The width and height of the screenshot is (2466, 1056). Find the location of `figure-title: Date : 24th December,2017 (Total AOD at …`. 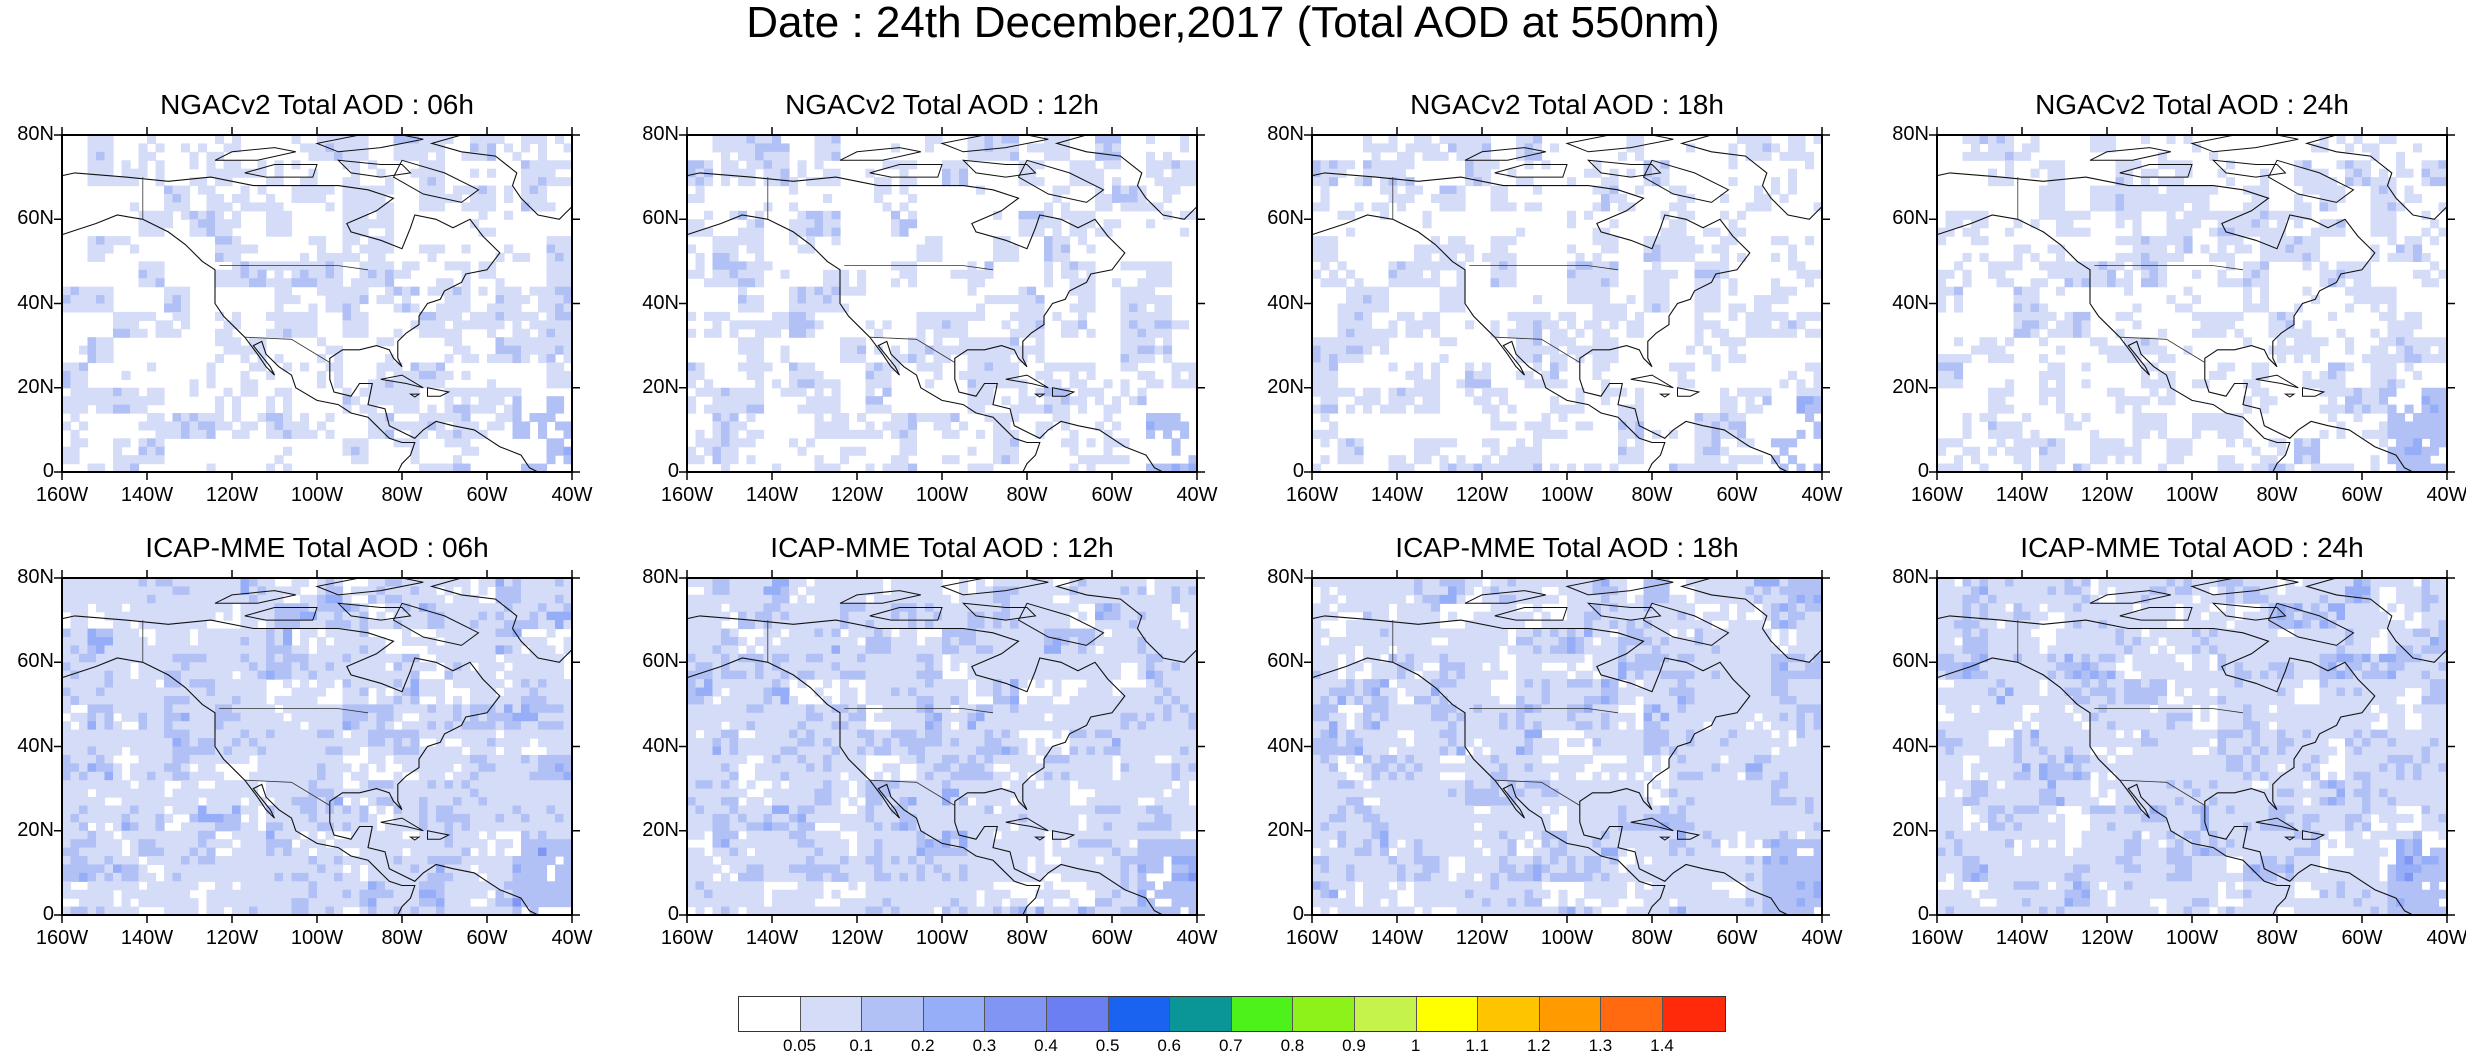

figure-title: Date : 24th December,2017 (Total AOD at … is located at coordinates (1233, 23).